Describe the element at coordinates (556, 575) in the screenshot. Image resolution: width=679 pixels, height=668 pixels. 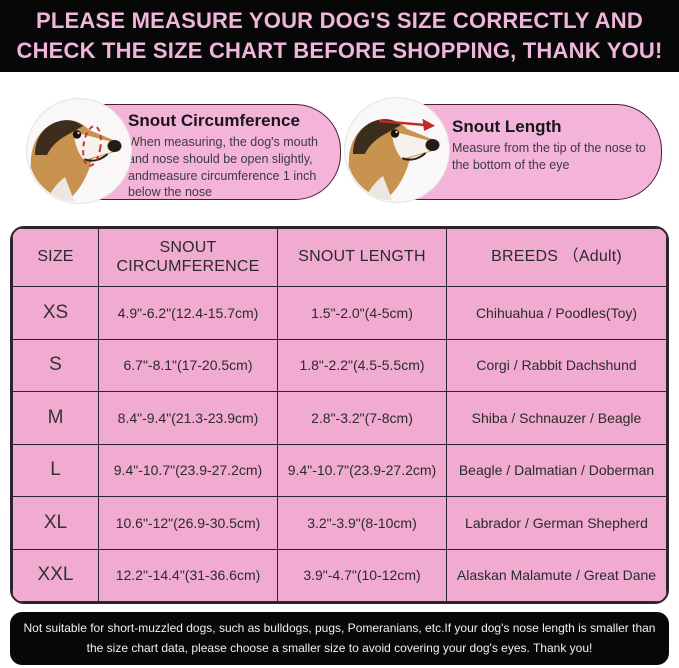
I see `breeds-value: Alaskan Malamute / Great Dane` at that location.